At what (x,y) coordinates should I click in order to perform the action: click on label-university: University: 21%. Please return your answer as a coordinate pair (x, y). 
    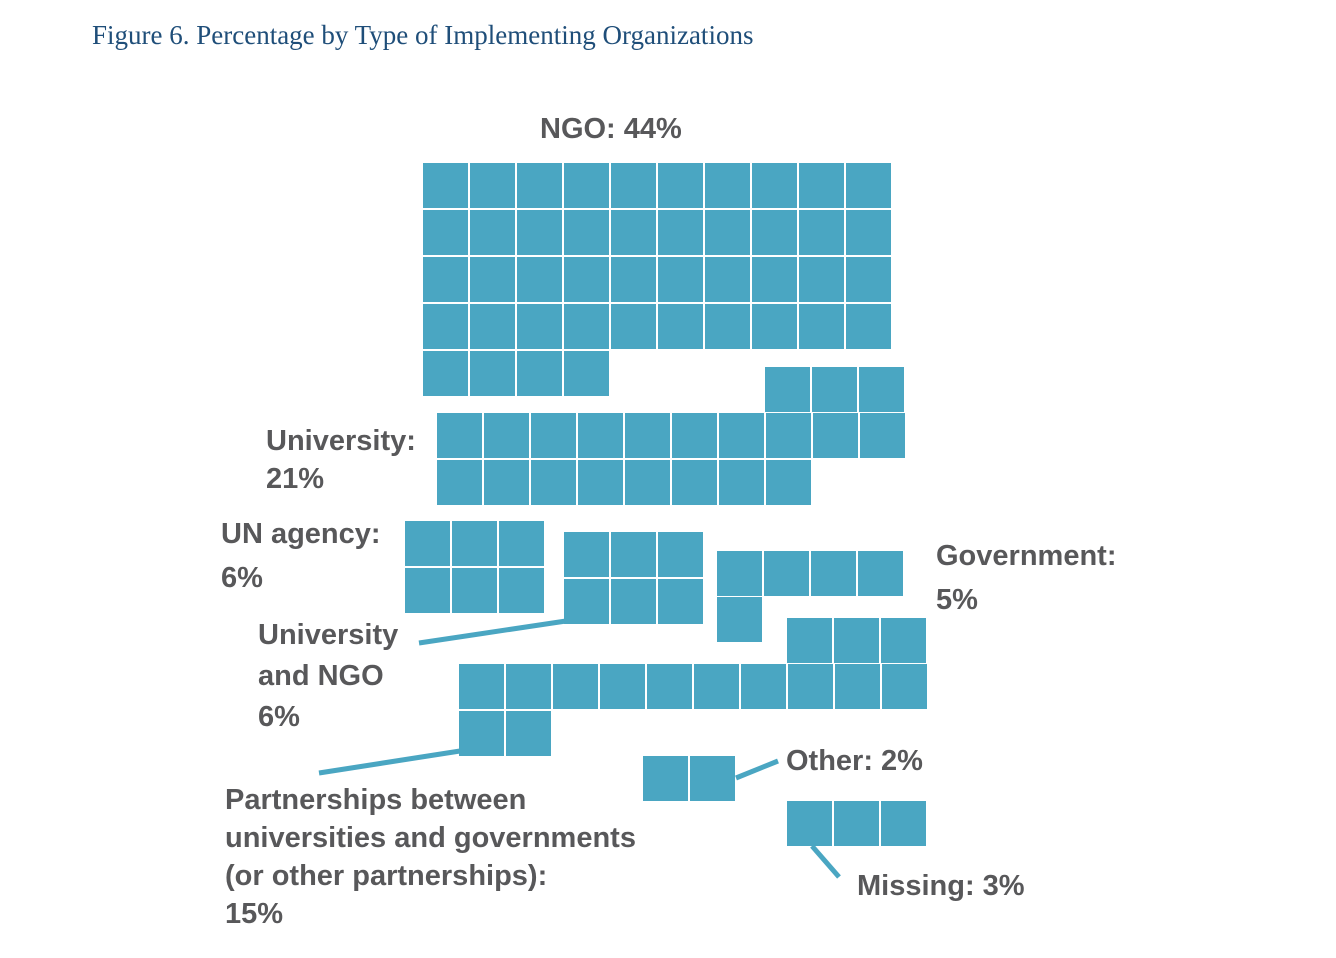
    Looking at the image, I should click on (341, 460).